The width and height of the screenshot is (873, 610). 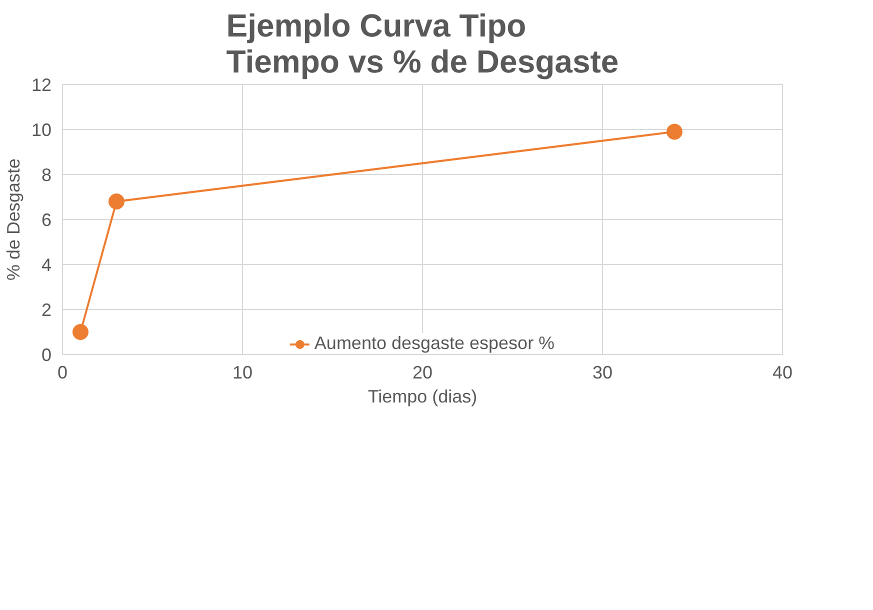 What do you see at coordinates (242, 372) in the screenshot?
I see `x-tick-label: 10` at bounding box center [242, 372].